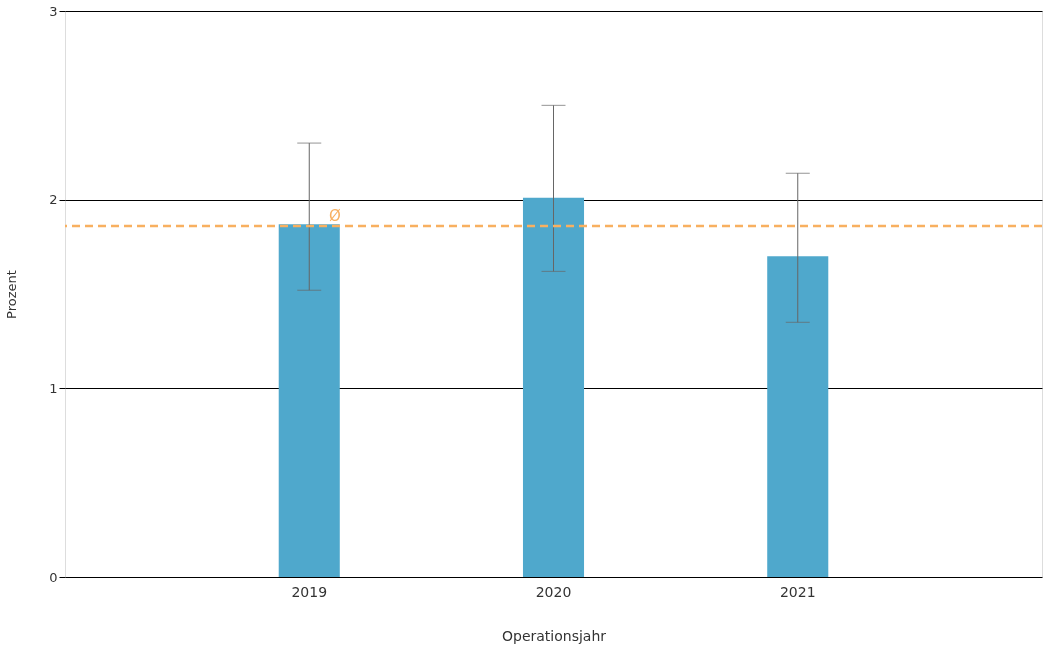 This screenshot has width=1049, height=648. I want to click on ref-line-label: Ø, so click(335, 216).